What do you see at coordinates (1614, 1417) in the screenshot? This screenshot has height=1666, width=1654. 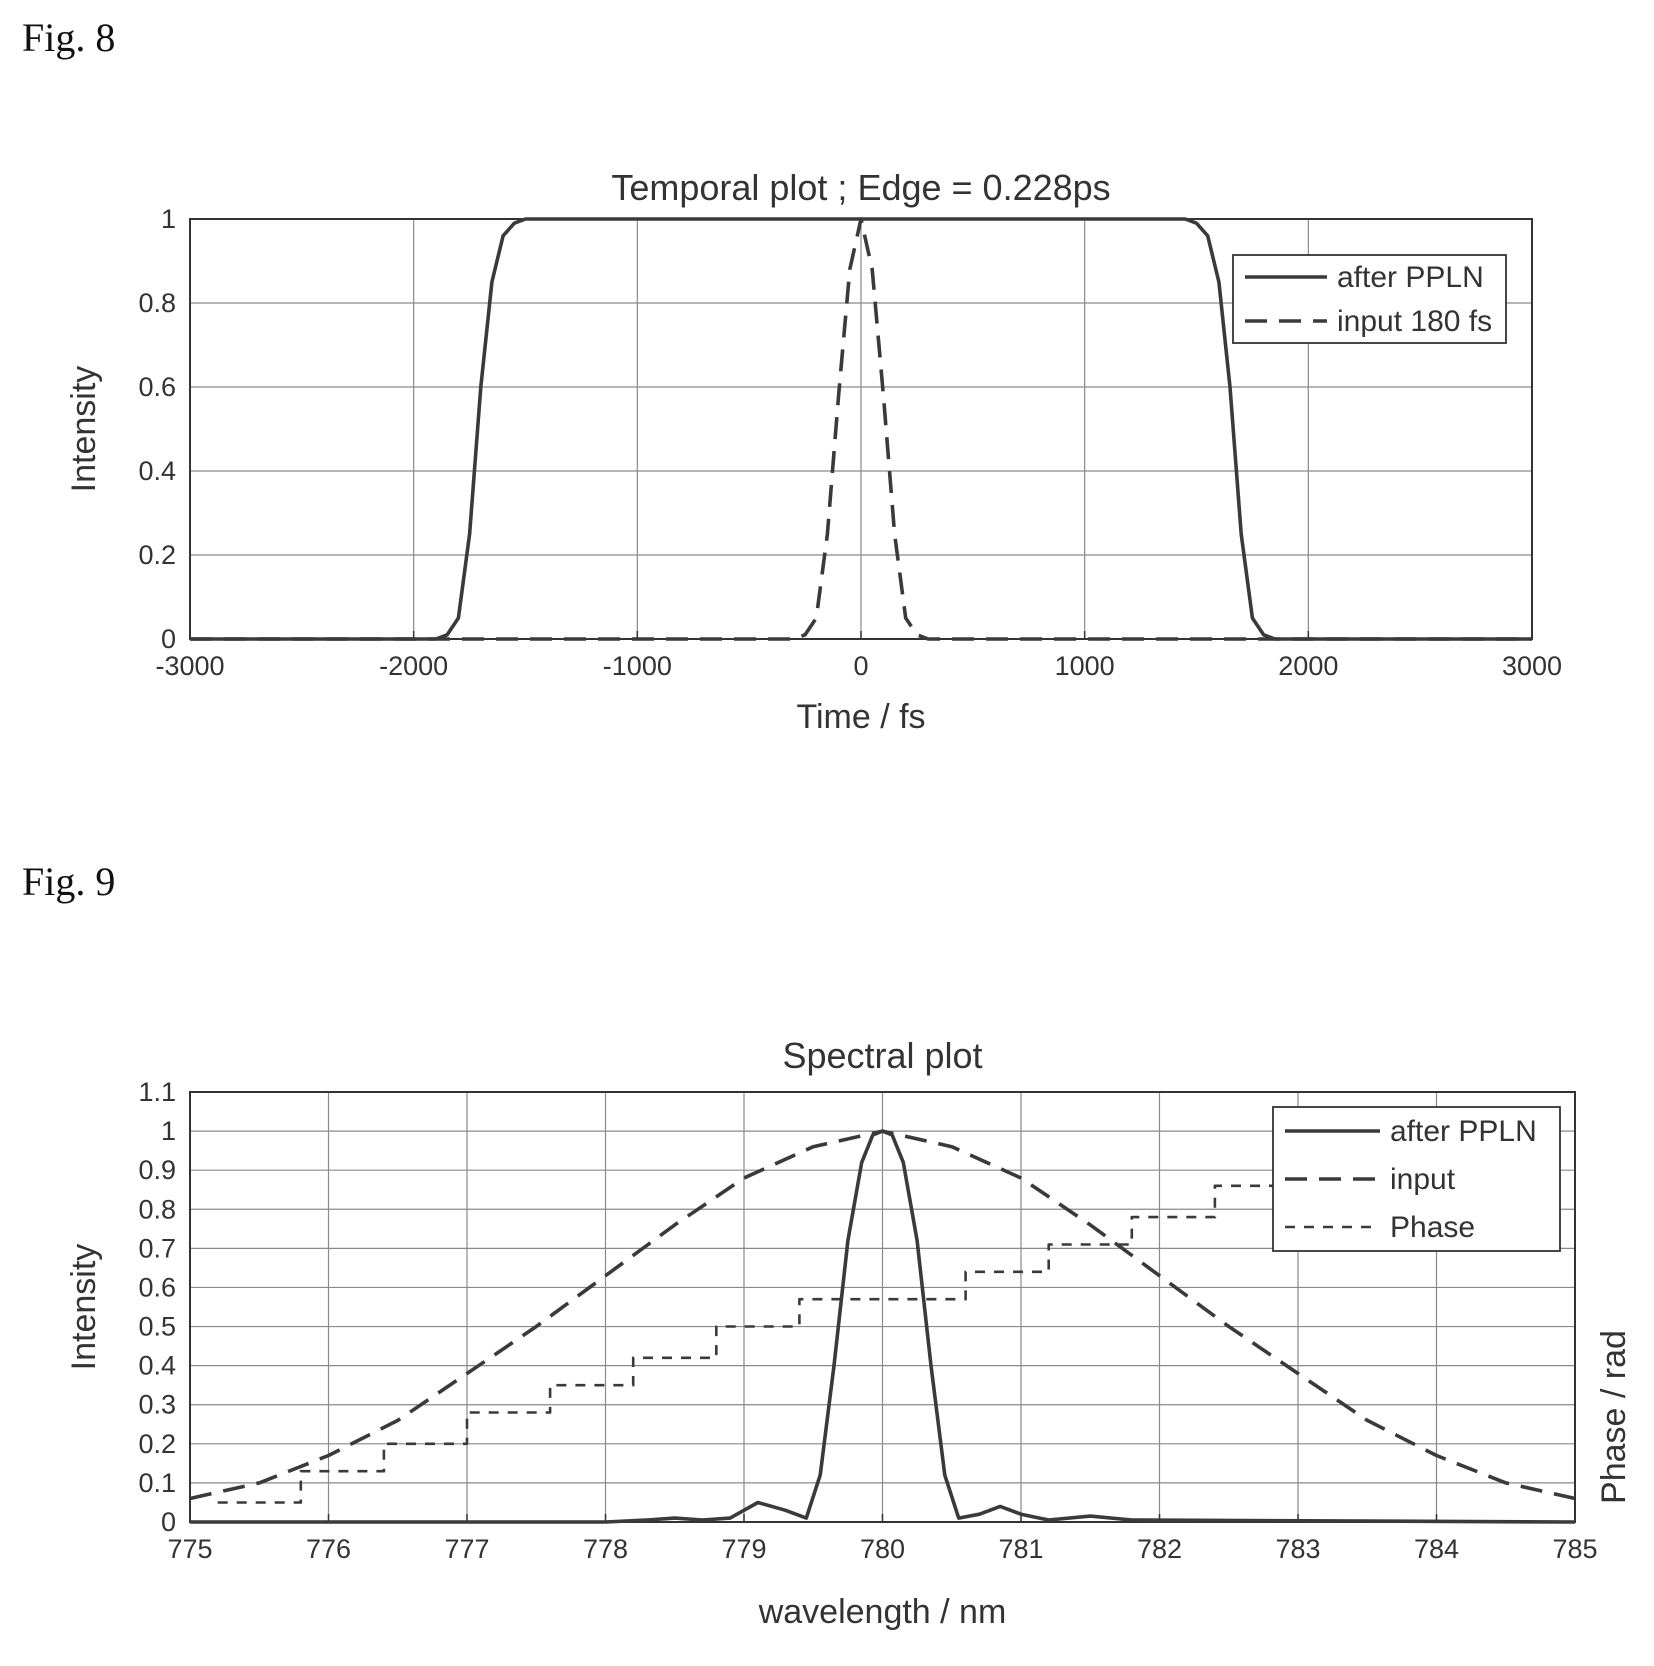 I see `y-axis-label-right: Phase / rad` at bounding box center [1614, 1417].